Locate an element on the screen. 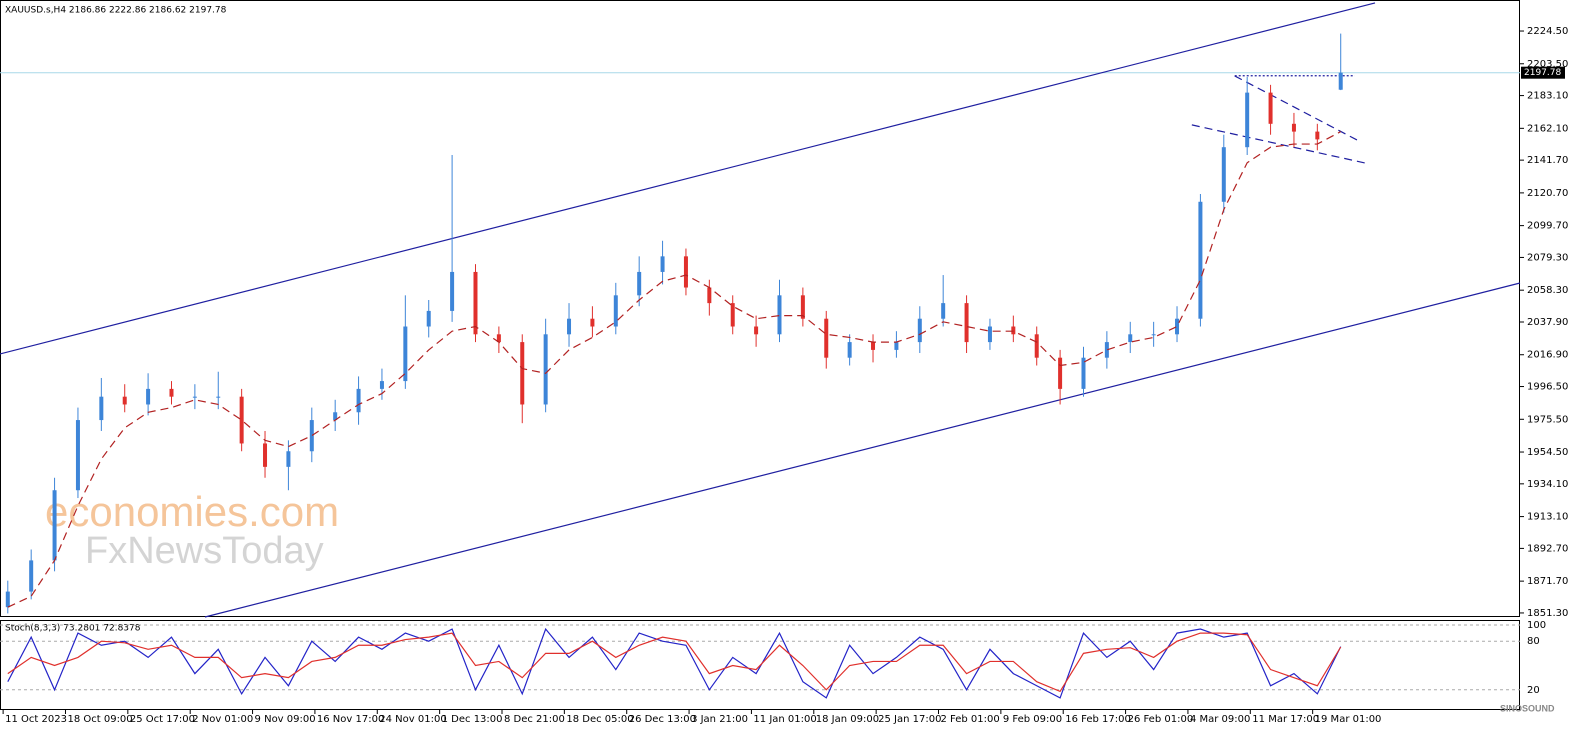  y-tick-label: 1934.10 is located at coordinates (1547, 484).